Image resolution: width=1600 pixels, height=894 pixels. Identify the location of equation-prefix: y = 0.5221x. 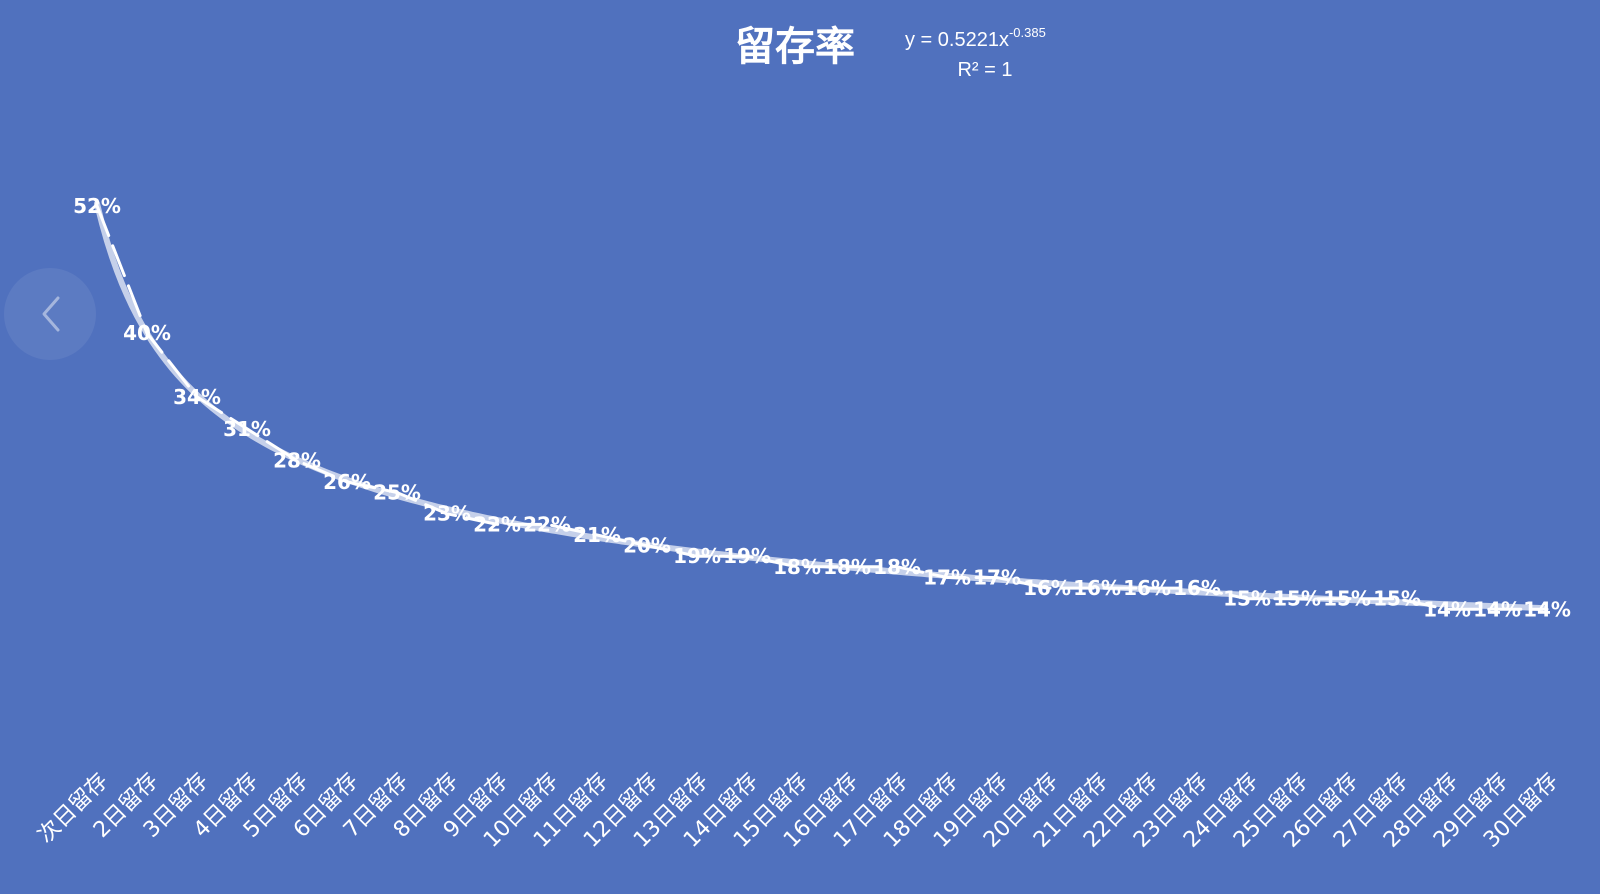
(957, 40).